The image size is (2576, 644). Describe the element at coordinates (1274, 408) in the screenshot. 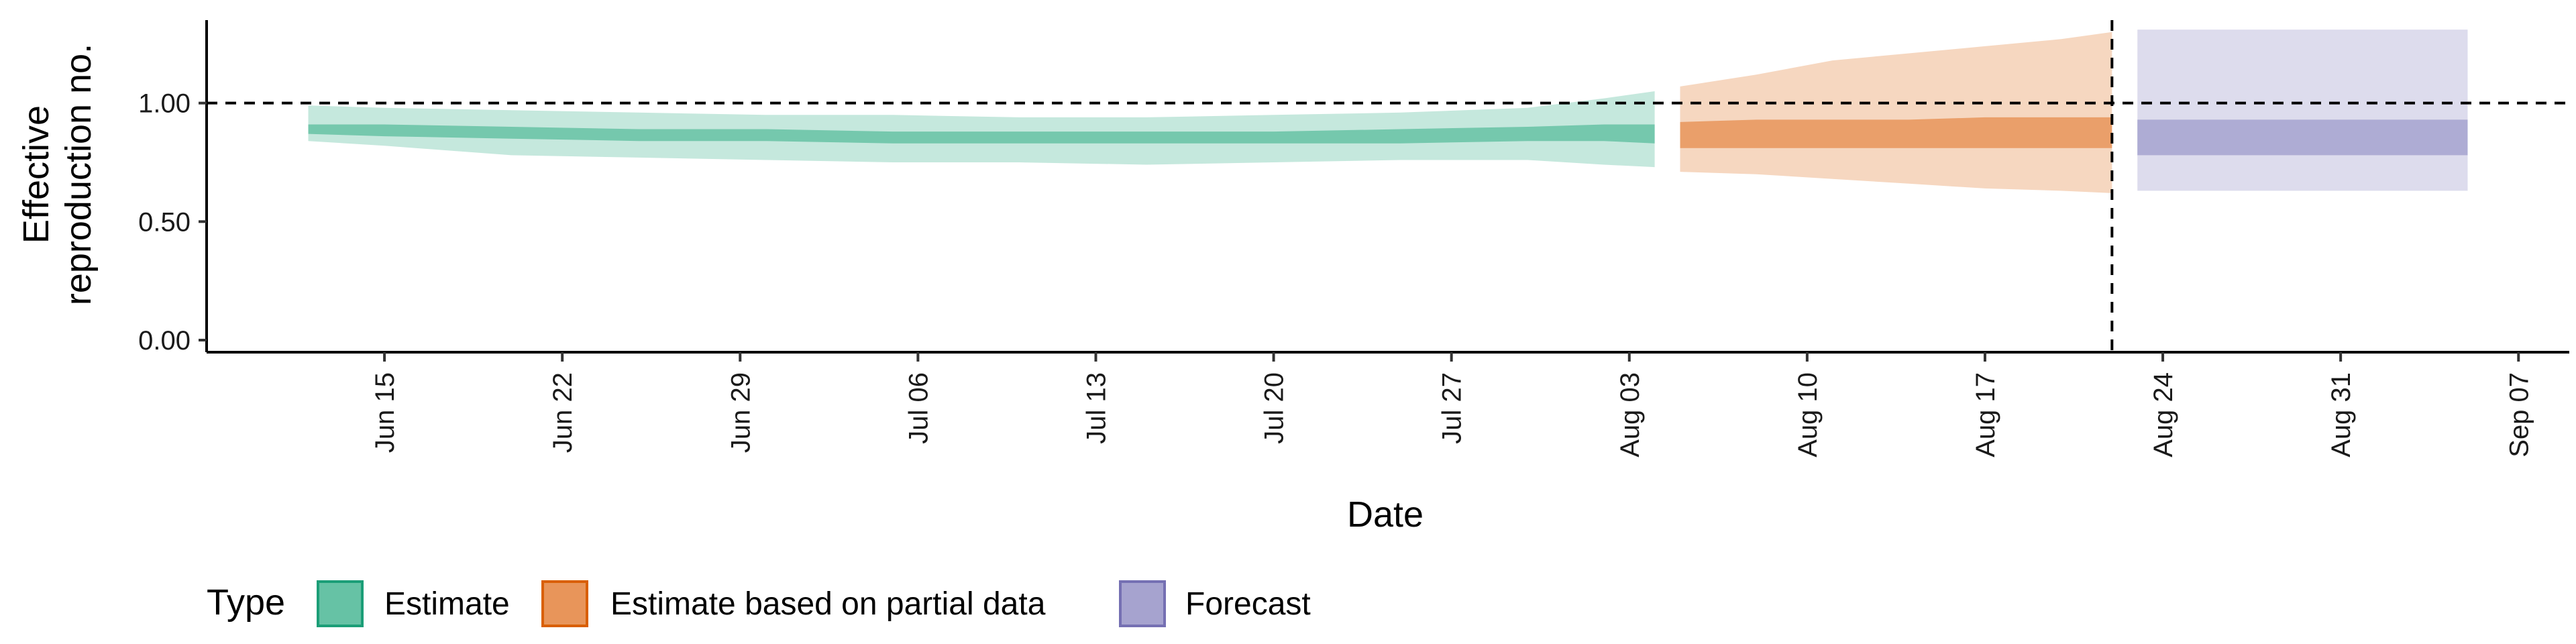

I see `x-tick-label: Jul 20` at that location.